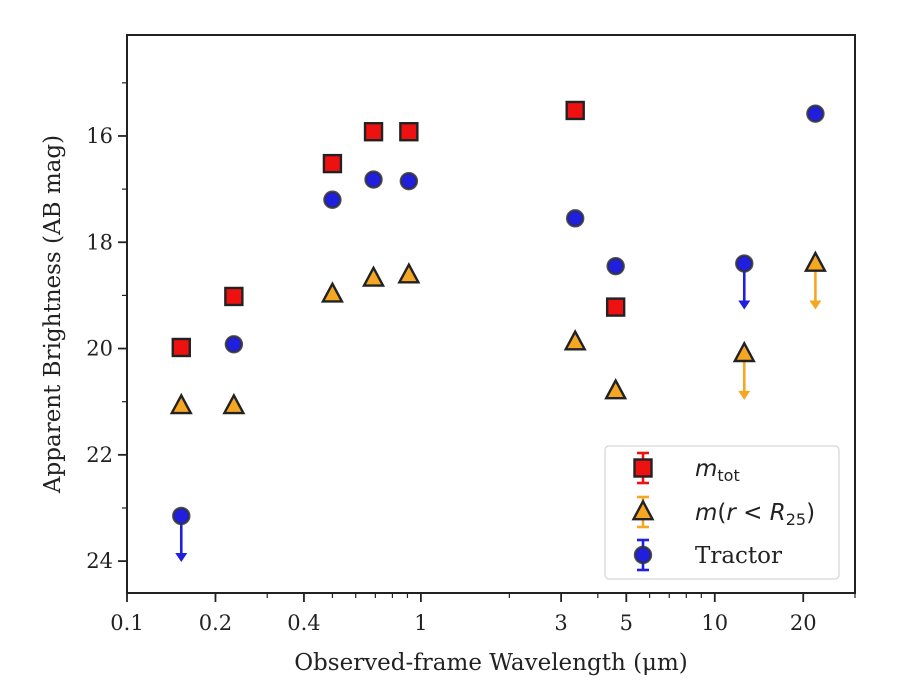 The height and width of the screenshot is (700, 900). Describe the element at coordinates (717, 470) in the screenshot. I see `legend-label: mtot` at that location.